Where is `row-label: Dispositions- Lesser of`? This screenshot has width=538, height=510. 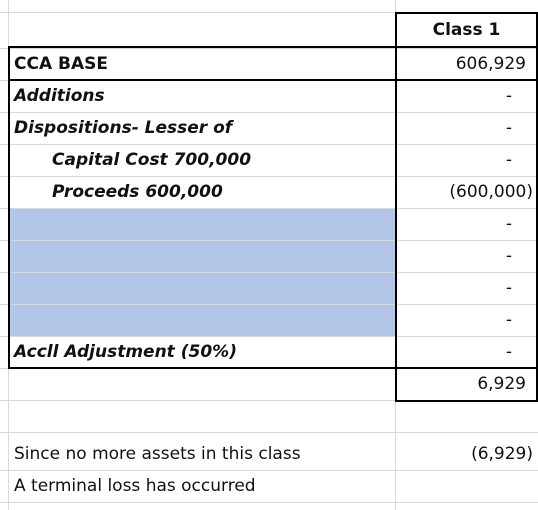 row-label: Dispositions- Lesser of is located at coordinates (123, 128).